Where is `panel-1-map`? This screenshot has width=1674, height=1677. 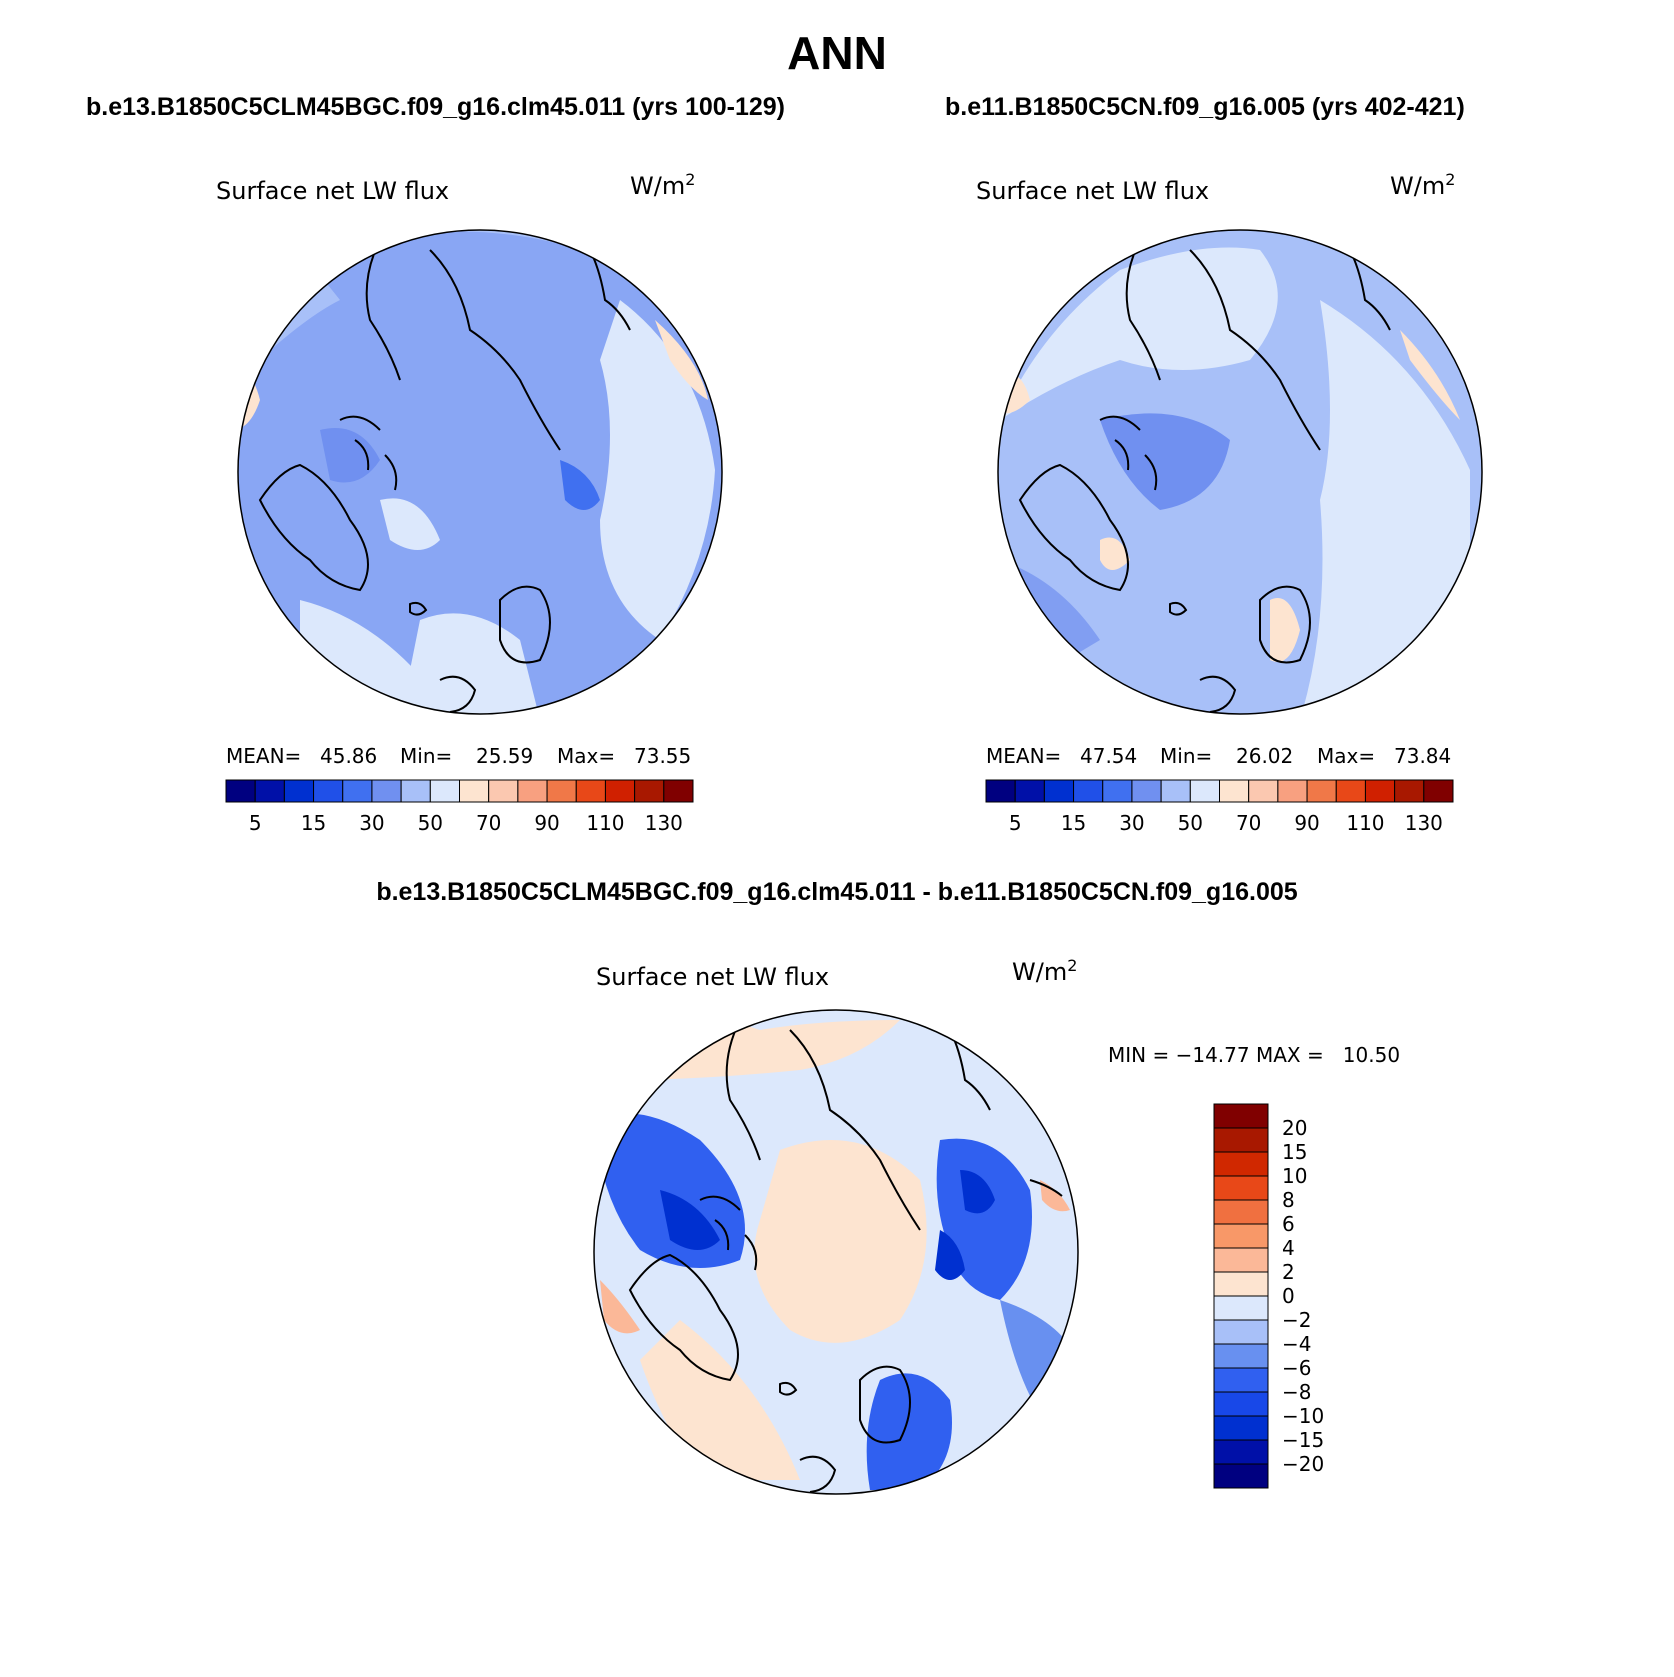
panel-1-map is located at coordinates (480, 472).